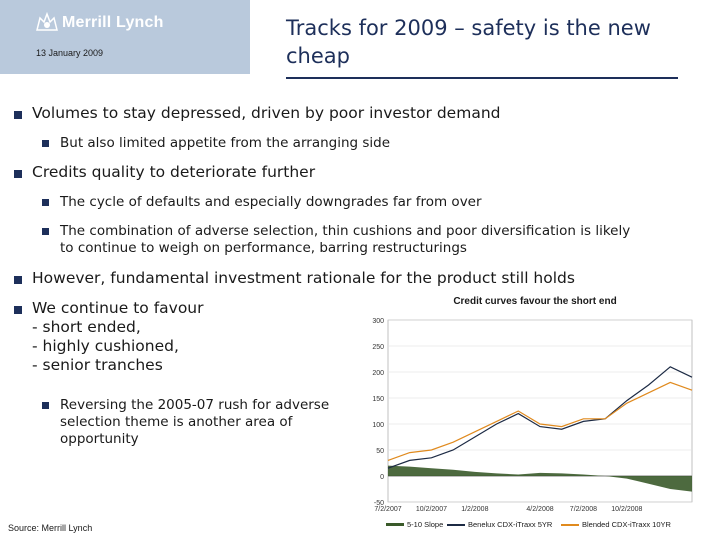  Describe the element at coordinates (174, 172) in the screenshot. I see `bullet-2: Credits quality to deteriorate further` at that location.